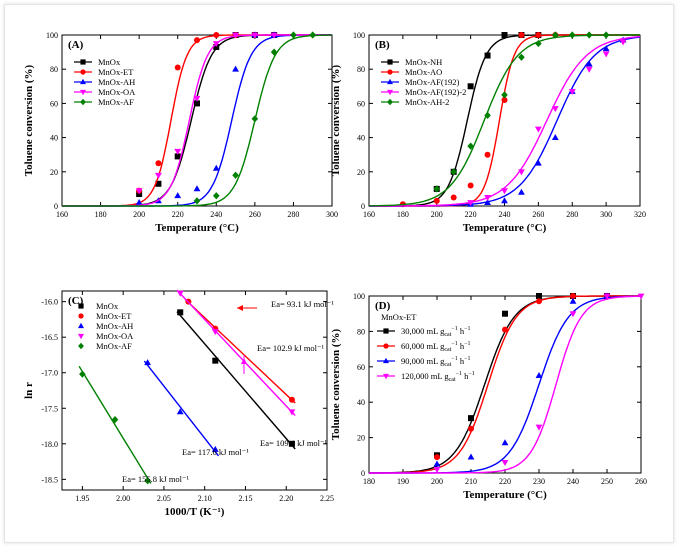  Describe the element at coordinates (215, 452) in the screenshot. I see `annotation: Ea= 117.6 kJ mol⁻¹` at that location.